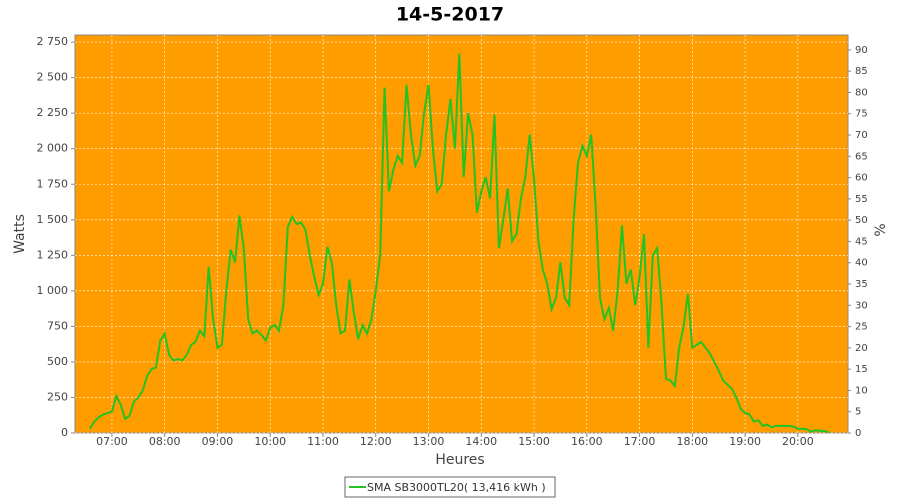 This screenshot has width=900, height=504. What do you see at coordinates (459, 460) in the screenshot?
I see `x-axis-title: Heures` at bounding box center [459, 460].